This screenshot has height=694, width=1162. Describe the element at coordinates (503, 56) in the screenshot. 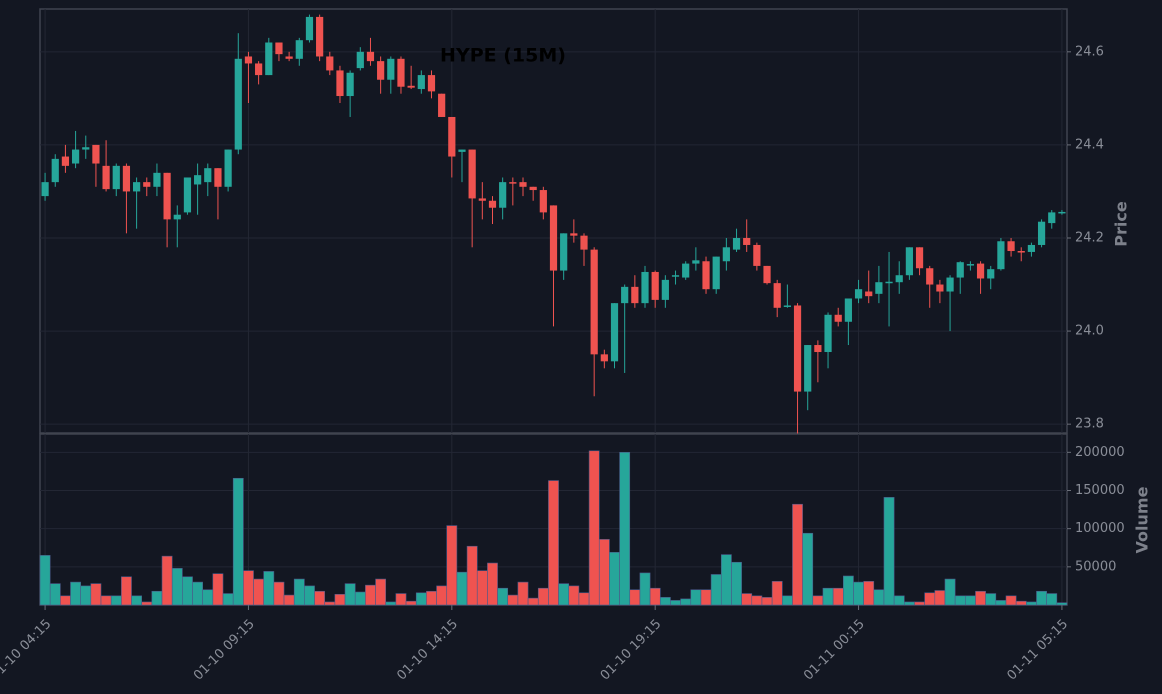

I see `chart-title: HYPE (15M)` at that location.